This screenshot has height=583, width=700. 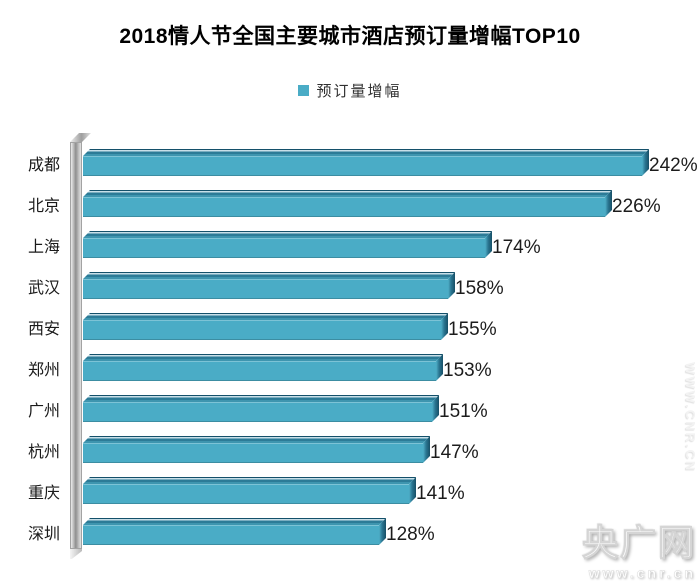 What do you see at coordinates (43, 288) in the screenshot?
I see `category-label: 武汉` at bounding box center [43, 288].